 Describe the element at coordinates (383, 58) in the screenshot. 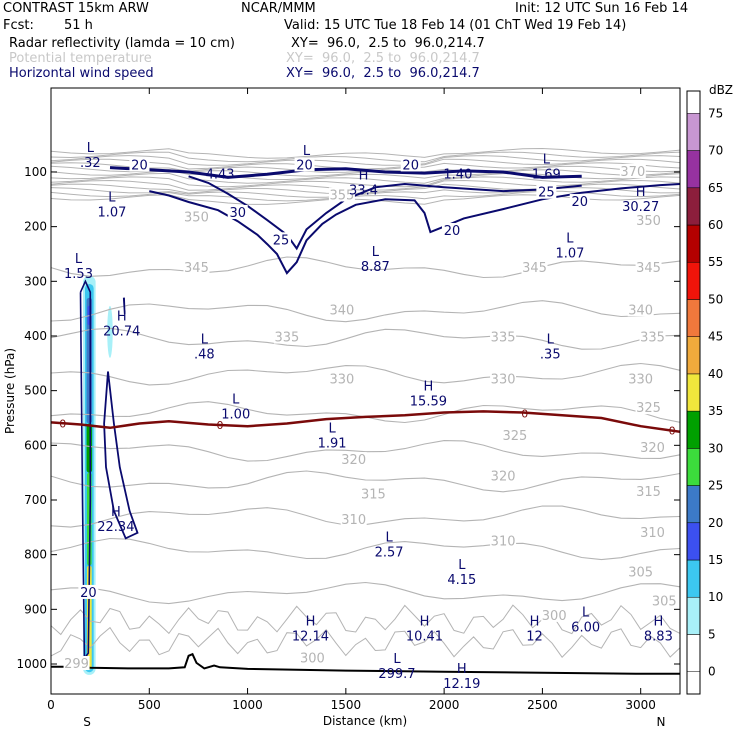

I see `field-theta-xy: XY= 96.0, 2.5 to 96.0,214.7` at that location.